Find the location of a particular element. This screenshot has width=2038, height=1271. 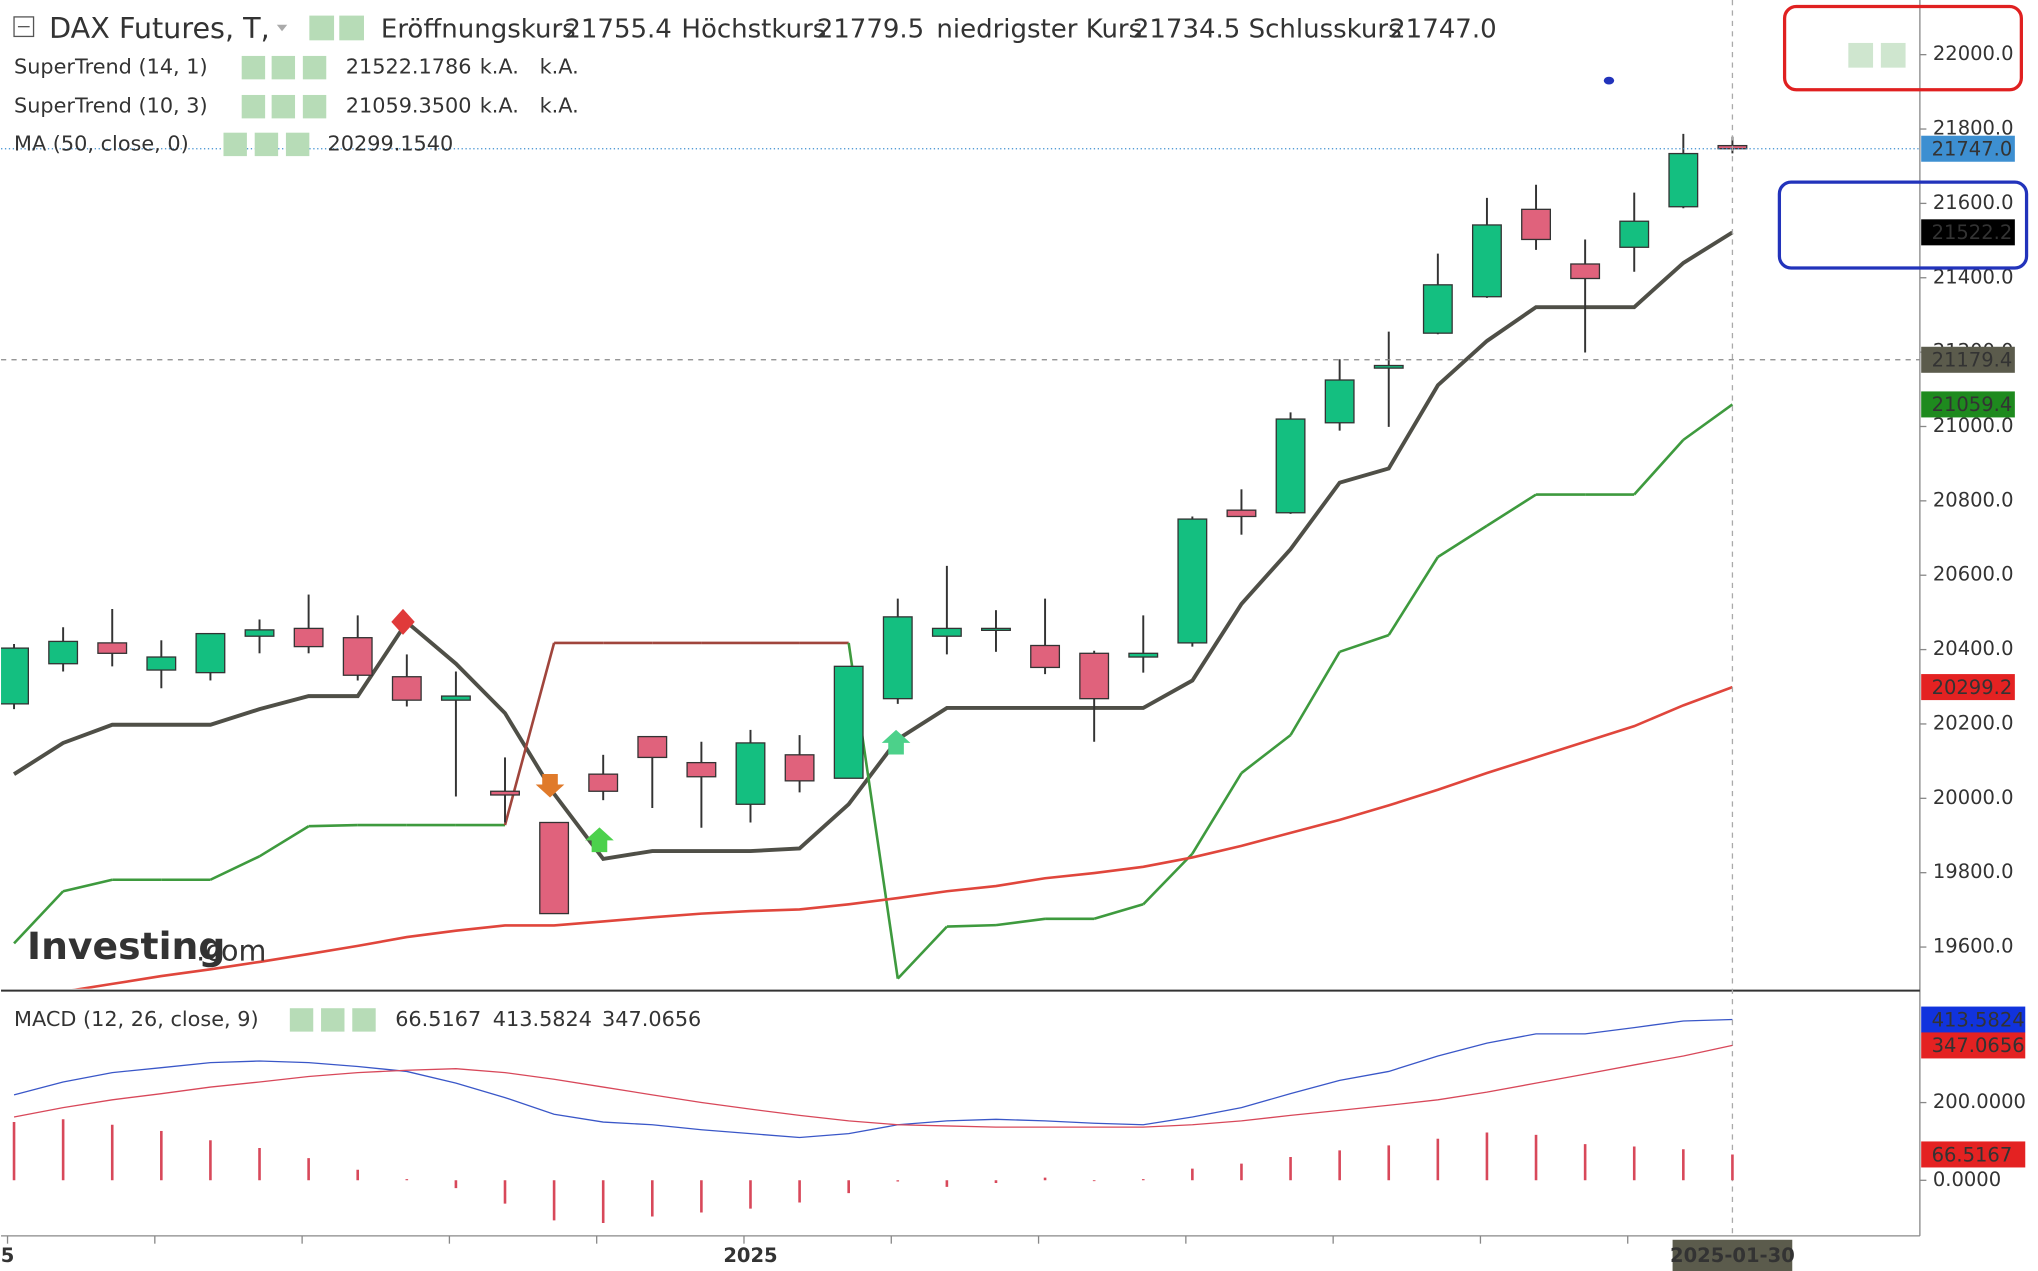

dropdown-caret is located at coordinates (282, 28).